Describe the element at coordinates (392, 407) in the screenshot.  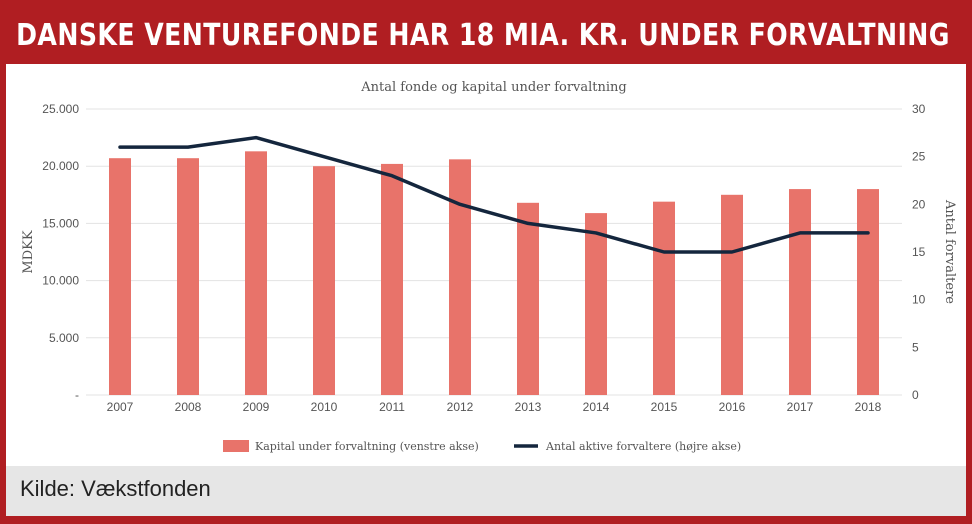
I see `x-tick-label: 2011` at that location.